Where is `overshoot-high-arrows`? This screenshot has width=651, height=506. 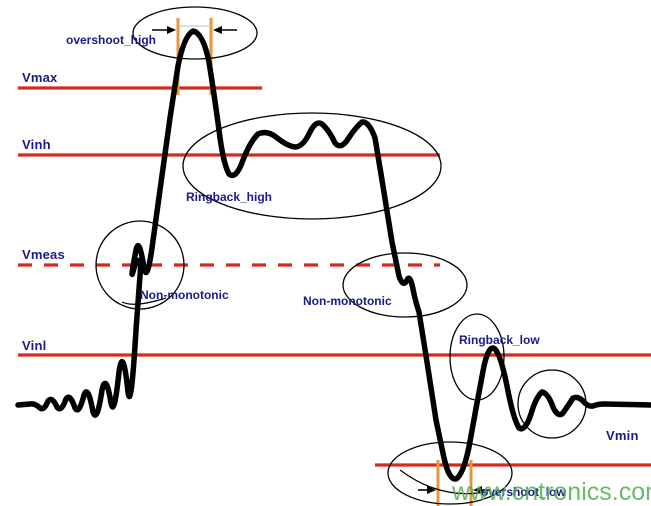 overshoot-high-arrows is located at coordinates (194, 29).